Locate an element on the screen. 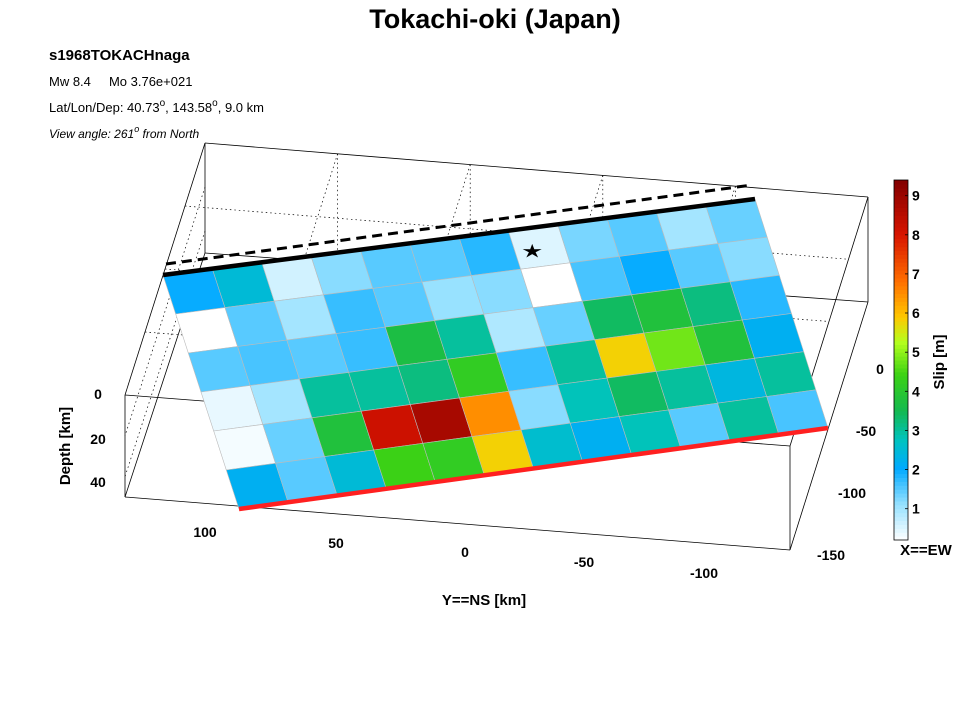  colorbar-tick-label: 2 is located at coordinates (916, 470).